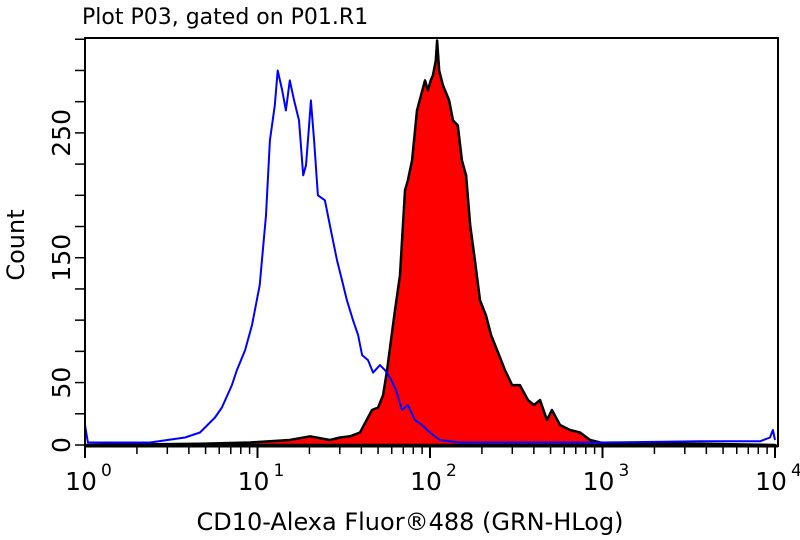  Describe the element at coordinates (61, 445) in the screenshot. I see `y-tick-label: 0` at that location.